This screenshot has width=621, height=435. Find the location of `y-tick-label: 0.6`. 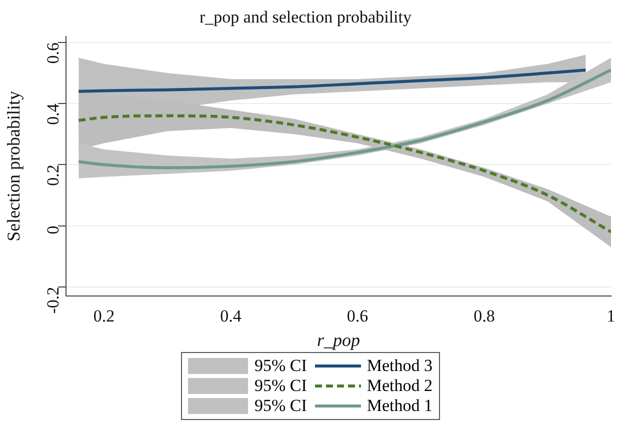

y-tick-label: 0.6 is located at coordinates (52, 53).